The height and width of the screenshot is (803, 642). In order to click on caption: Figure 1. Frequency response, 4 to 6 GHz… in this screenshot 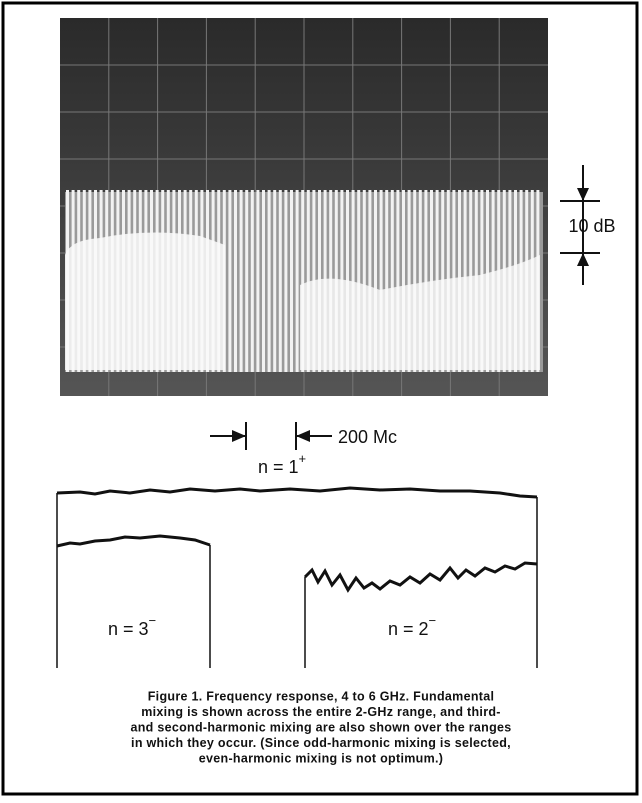, I will do `click(320, 727)`.